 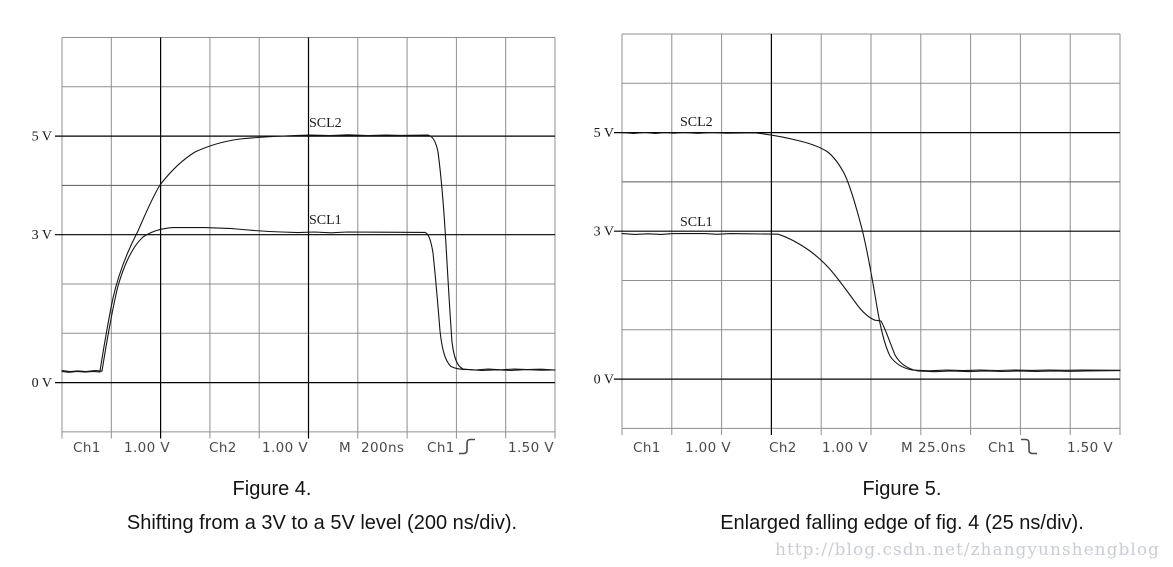 I want to click on fig4-scl2-label: SCL2, so click(x=325, y=123).